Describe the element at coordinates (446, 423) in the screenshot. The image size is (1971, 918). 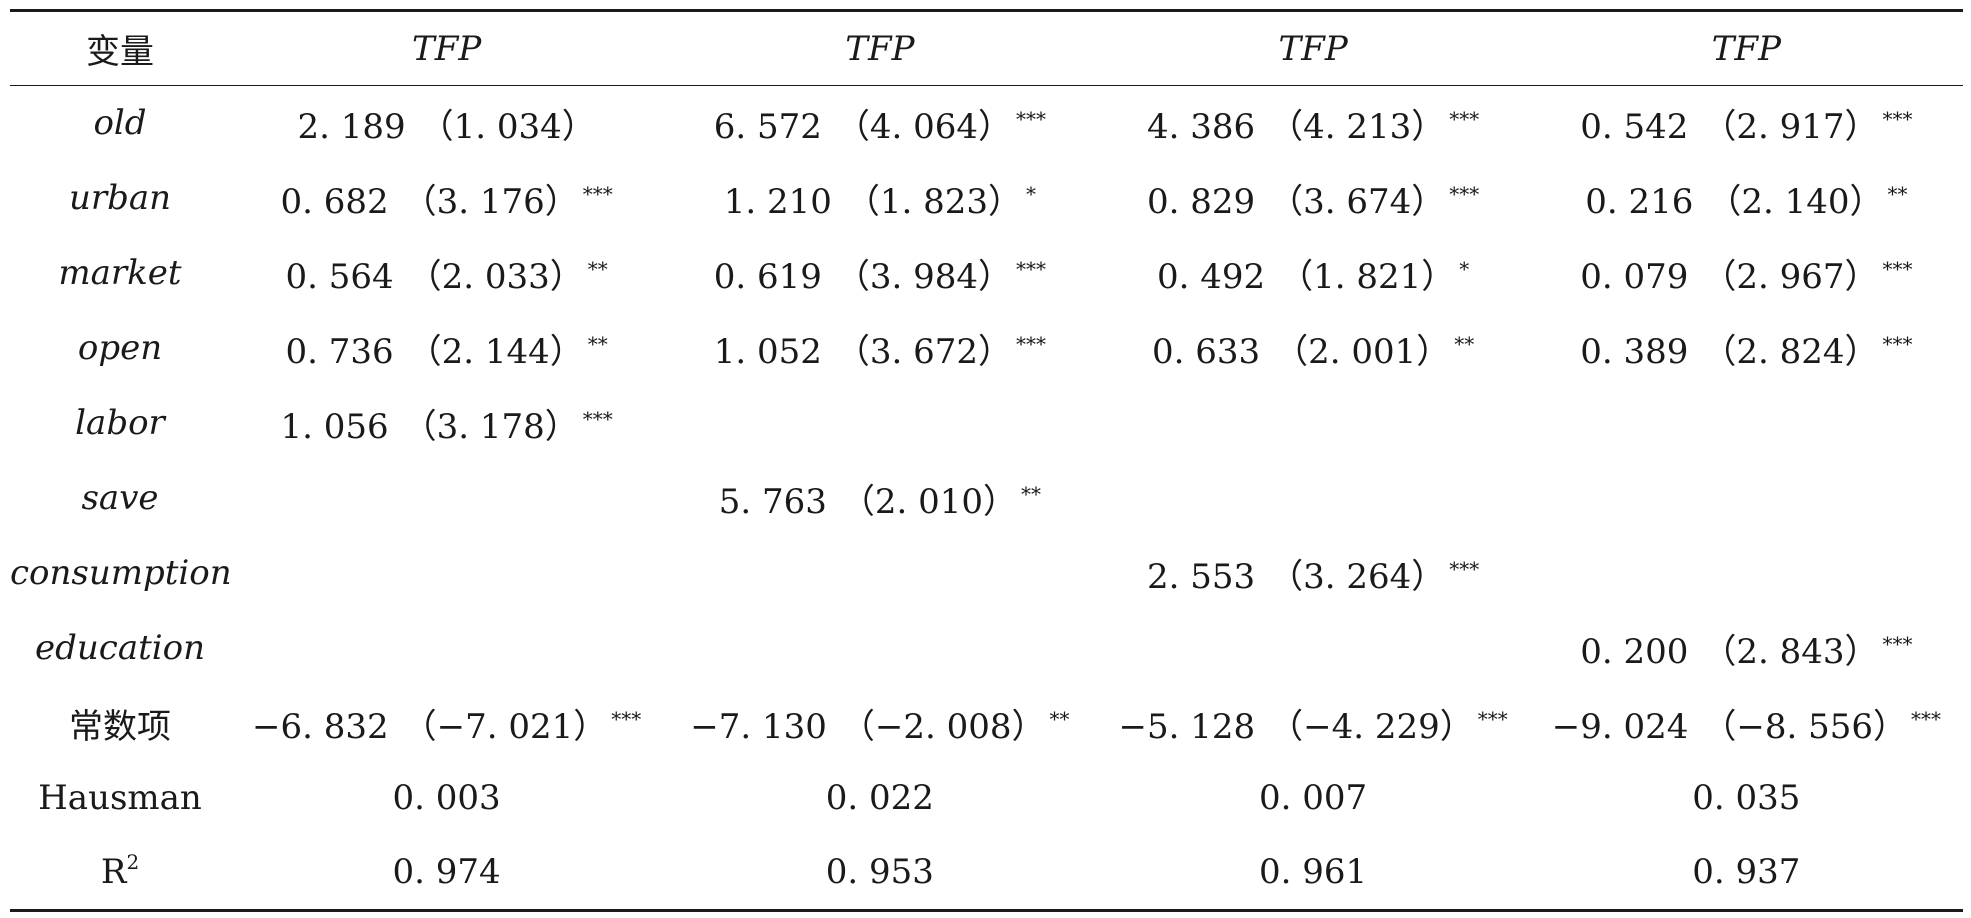
I see `coefficient-cell: 1. 056 （3. 178） ***` at that location.